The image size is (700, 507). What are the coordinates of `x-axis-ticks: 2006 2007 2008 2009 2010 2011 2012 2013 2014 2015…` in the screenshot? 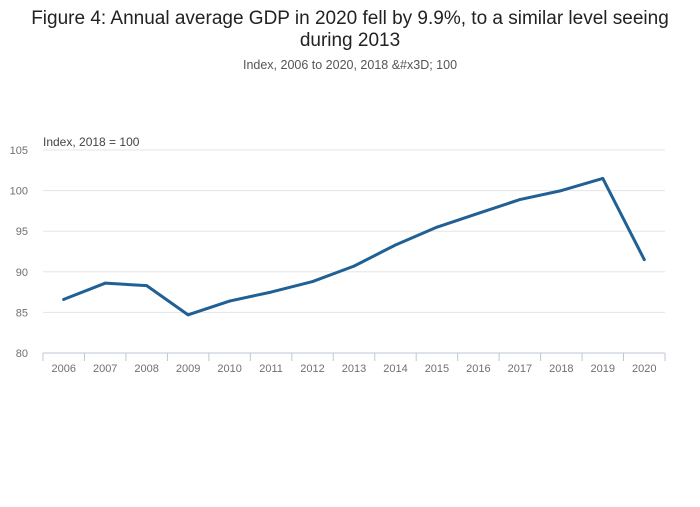 It's located at (353, 369).